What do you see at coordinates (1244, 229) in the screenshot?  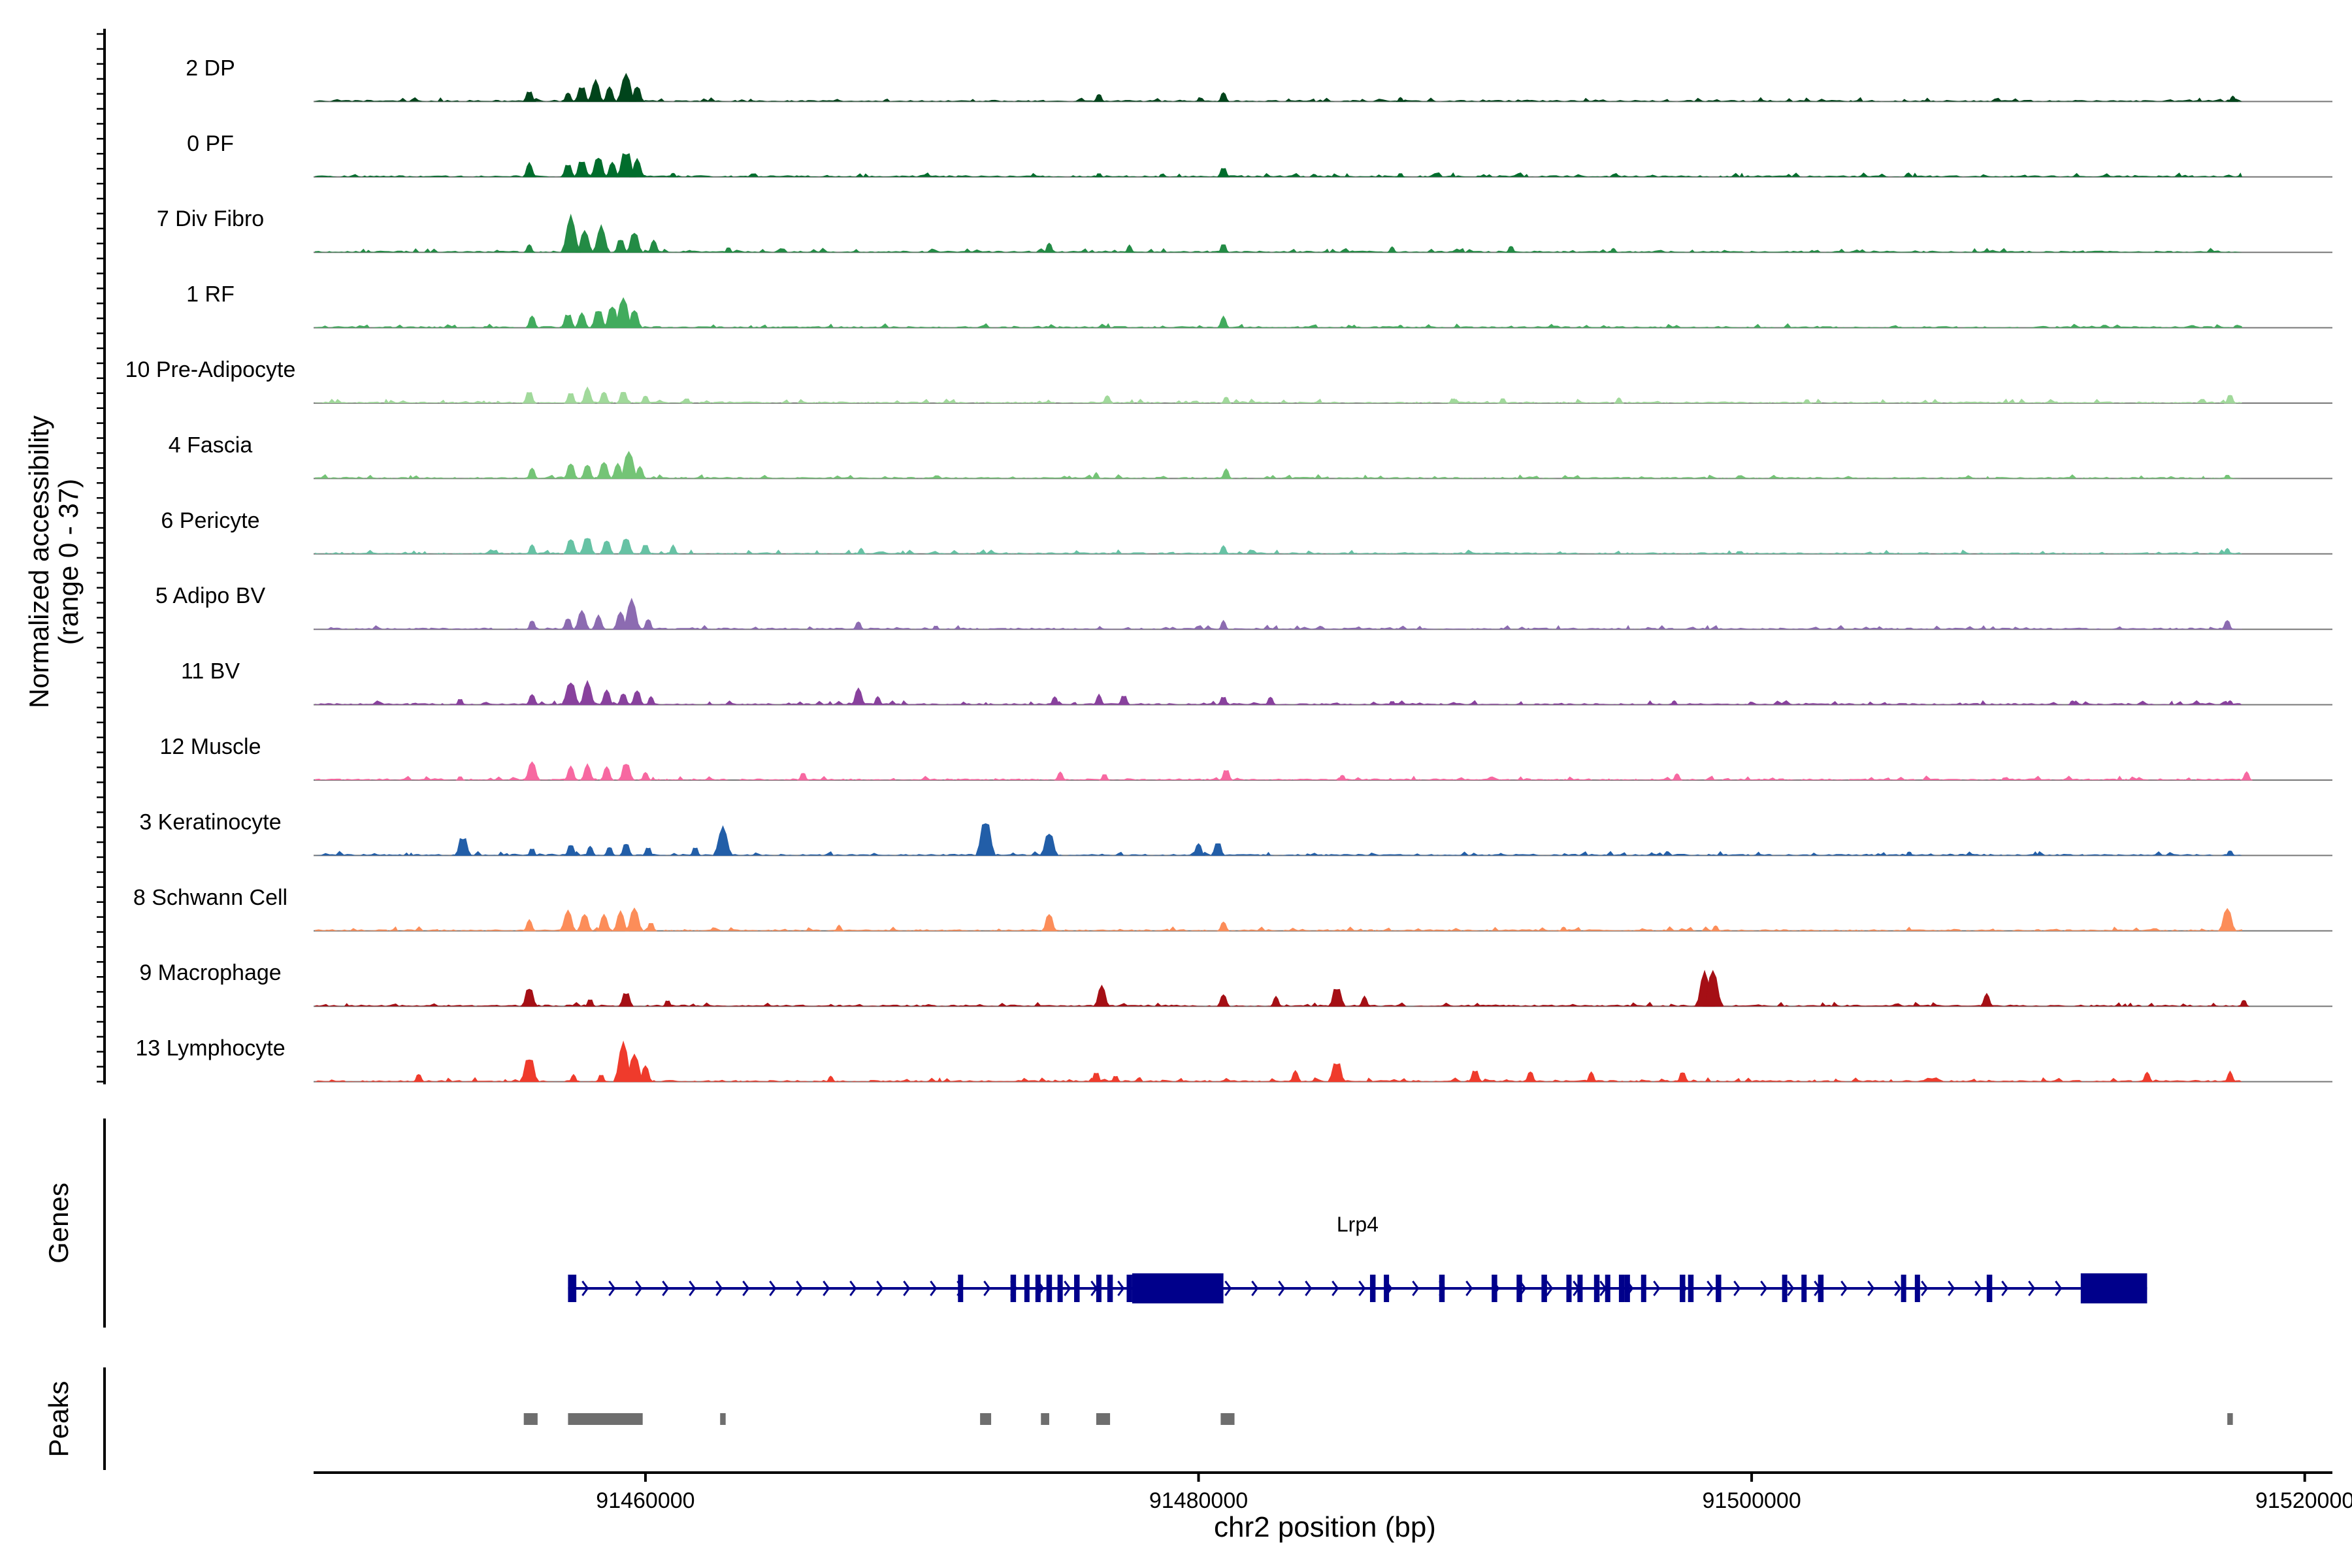 I see `track: 7 Div Fibro` at bounding box center [1244, 229].